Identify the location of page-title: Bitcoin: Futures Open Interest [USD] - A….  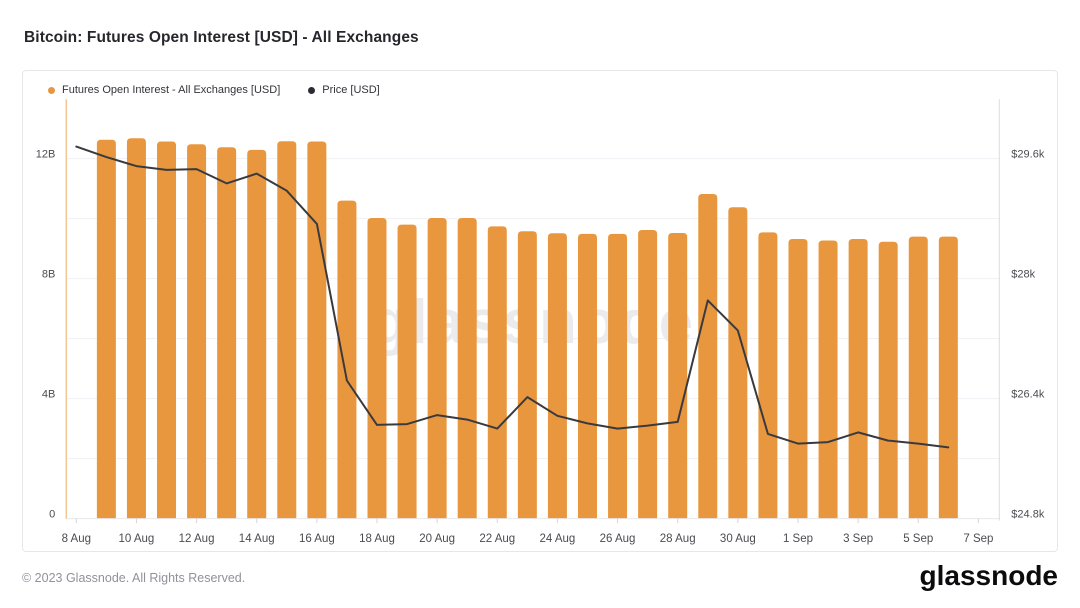
(221, 37).